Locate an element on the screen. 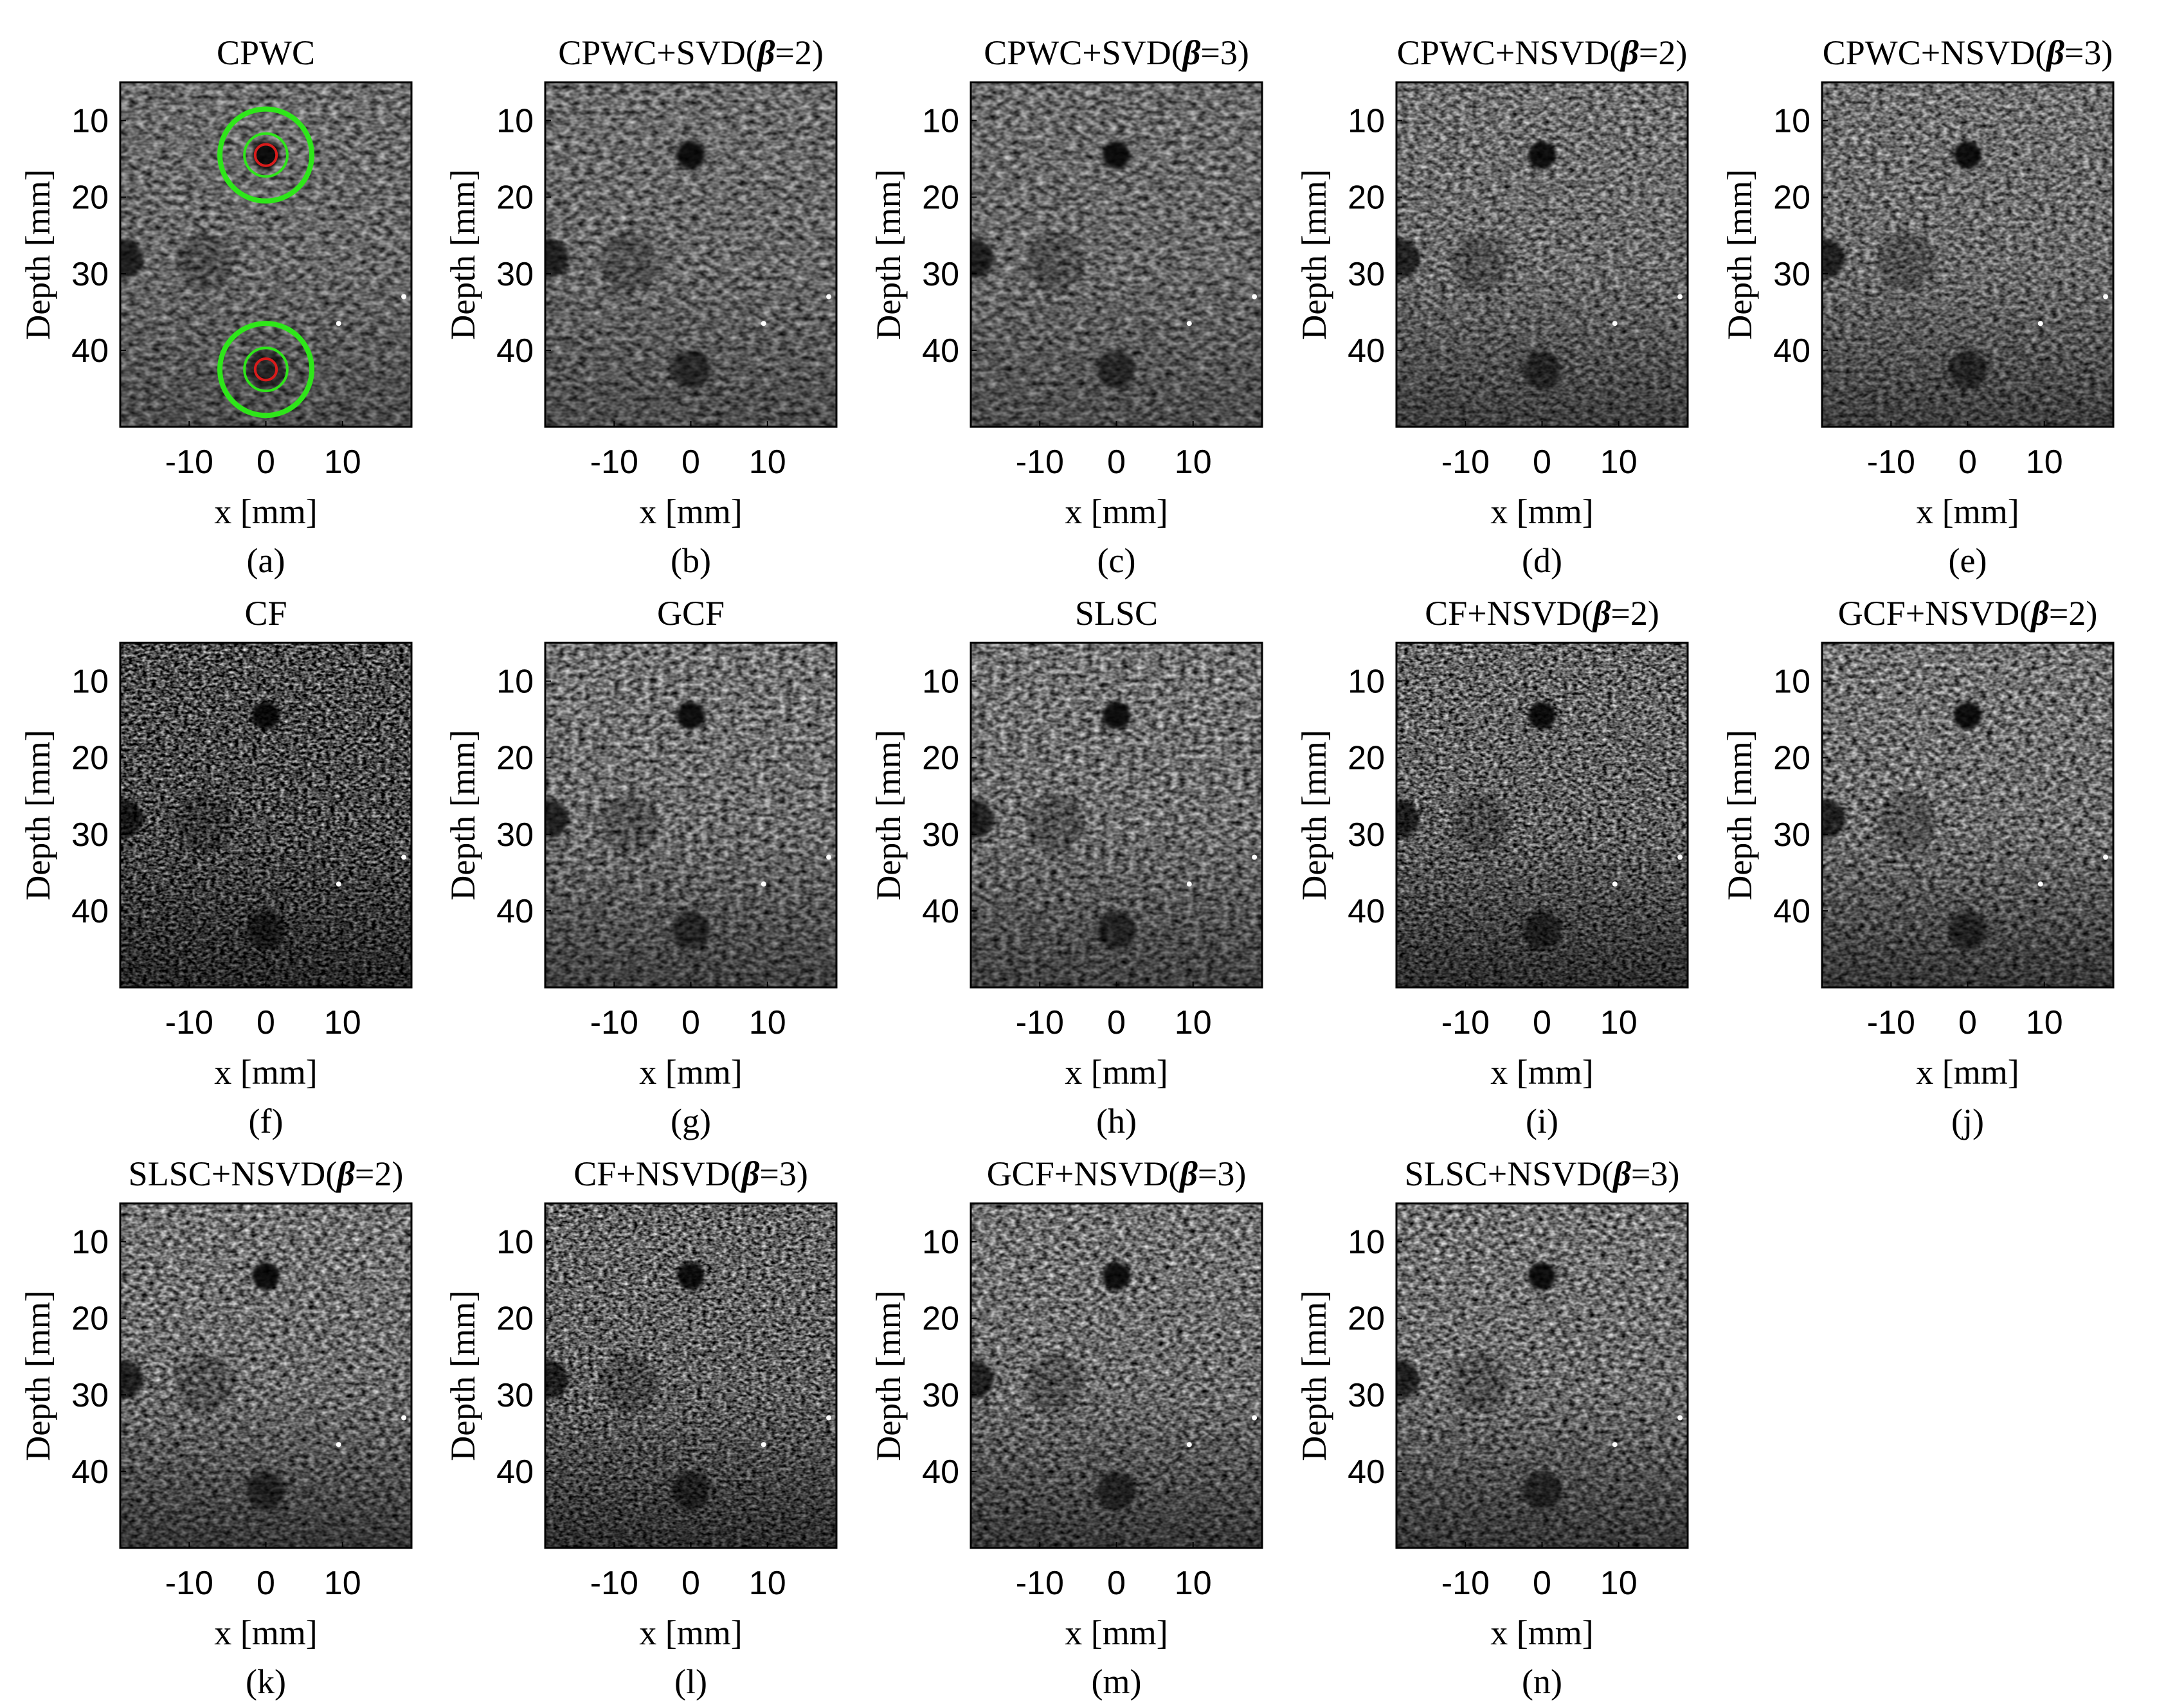 This screenshot has height=1708, width=2157. roi-outer-ring is located at coordinates (266, 155).